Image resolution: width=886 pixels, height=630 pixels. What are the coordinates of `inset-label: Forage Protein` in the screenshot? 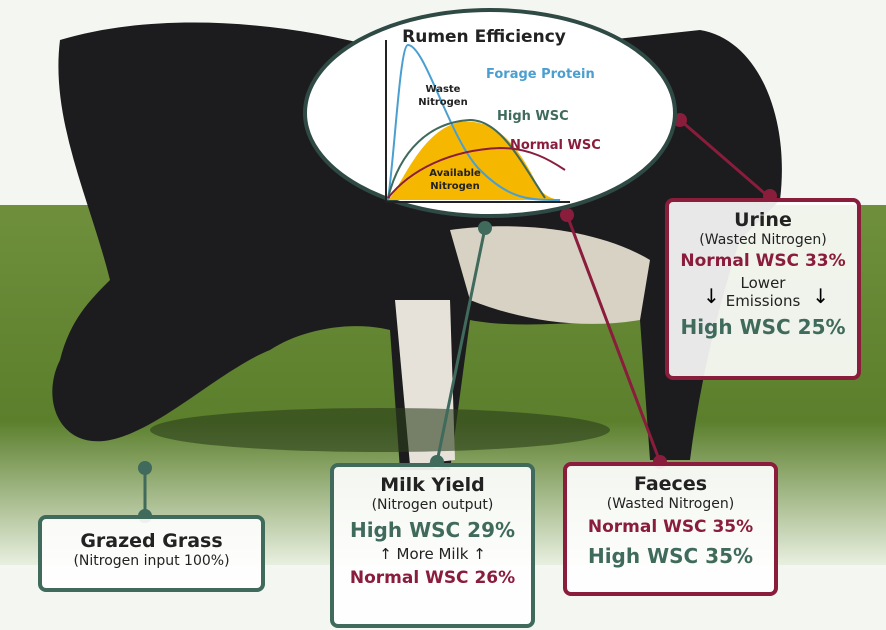 It's located at (540, 74).